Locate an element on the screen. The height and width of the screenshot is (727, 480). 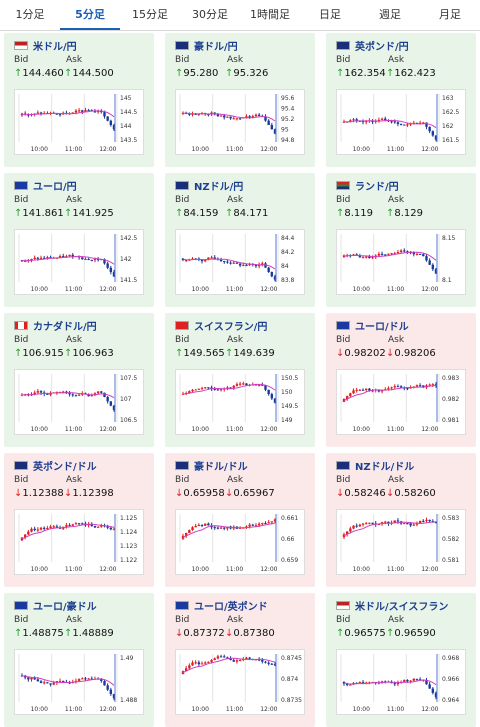
pair-name: スイスフラン/円 is located at coordinates (221, 325).